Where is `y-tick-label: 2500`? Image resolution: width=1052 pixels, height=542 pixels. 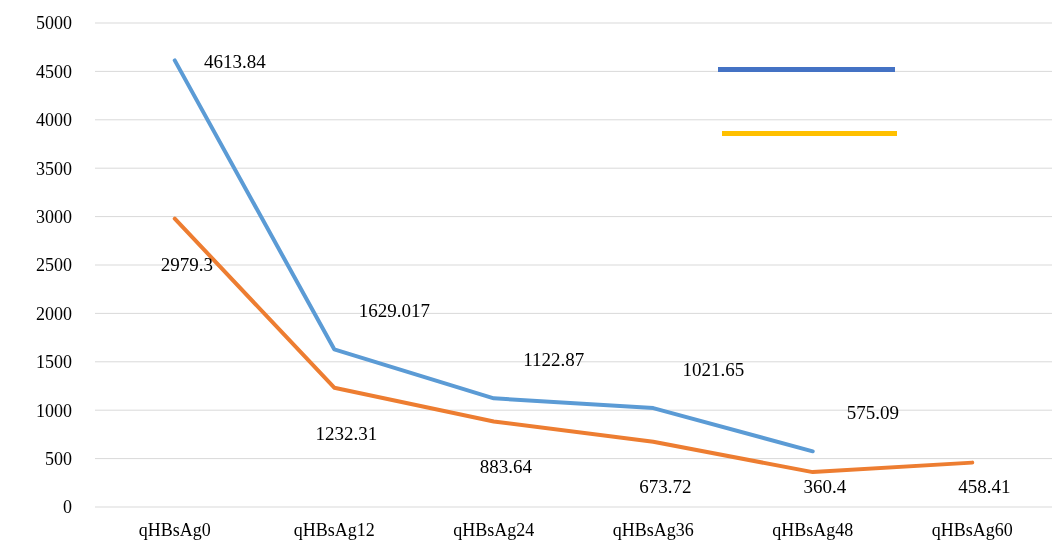 y-tick-label: 2500 is located at coordinates (54, 265).